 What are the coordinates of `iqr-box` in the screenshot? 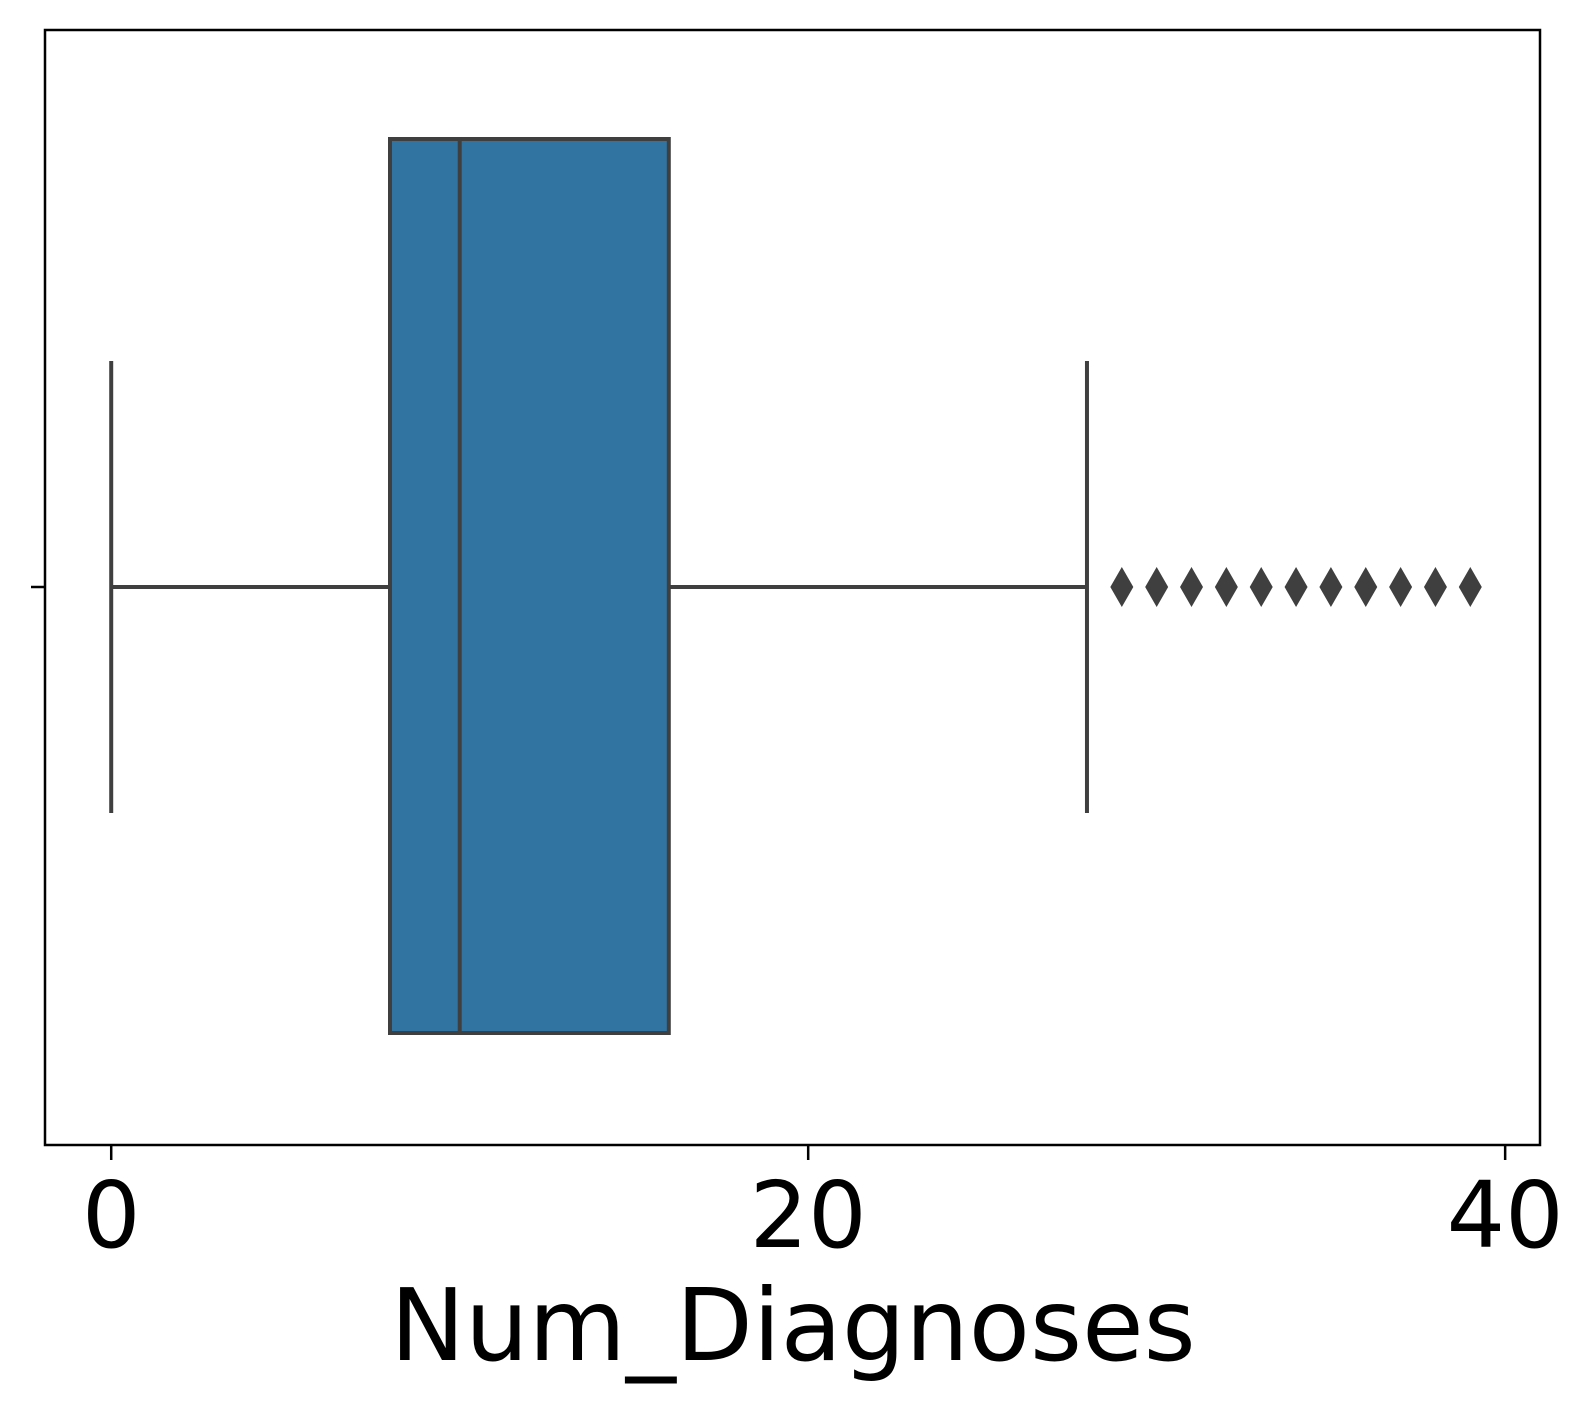 It's located at (529, 586).